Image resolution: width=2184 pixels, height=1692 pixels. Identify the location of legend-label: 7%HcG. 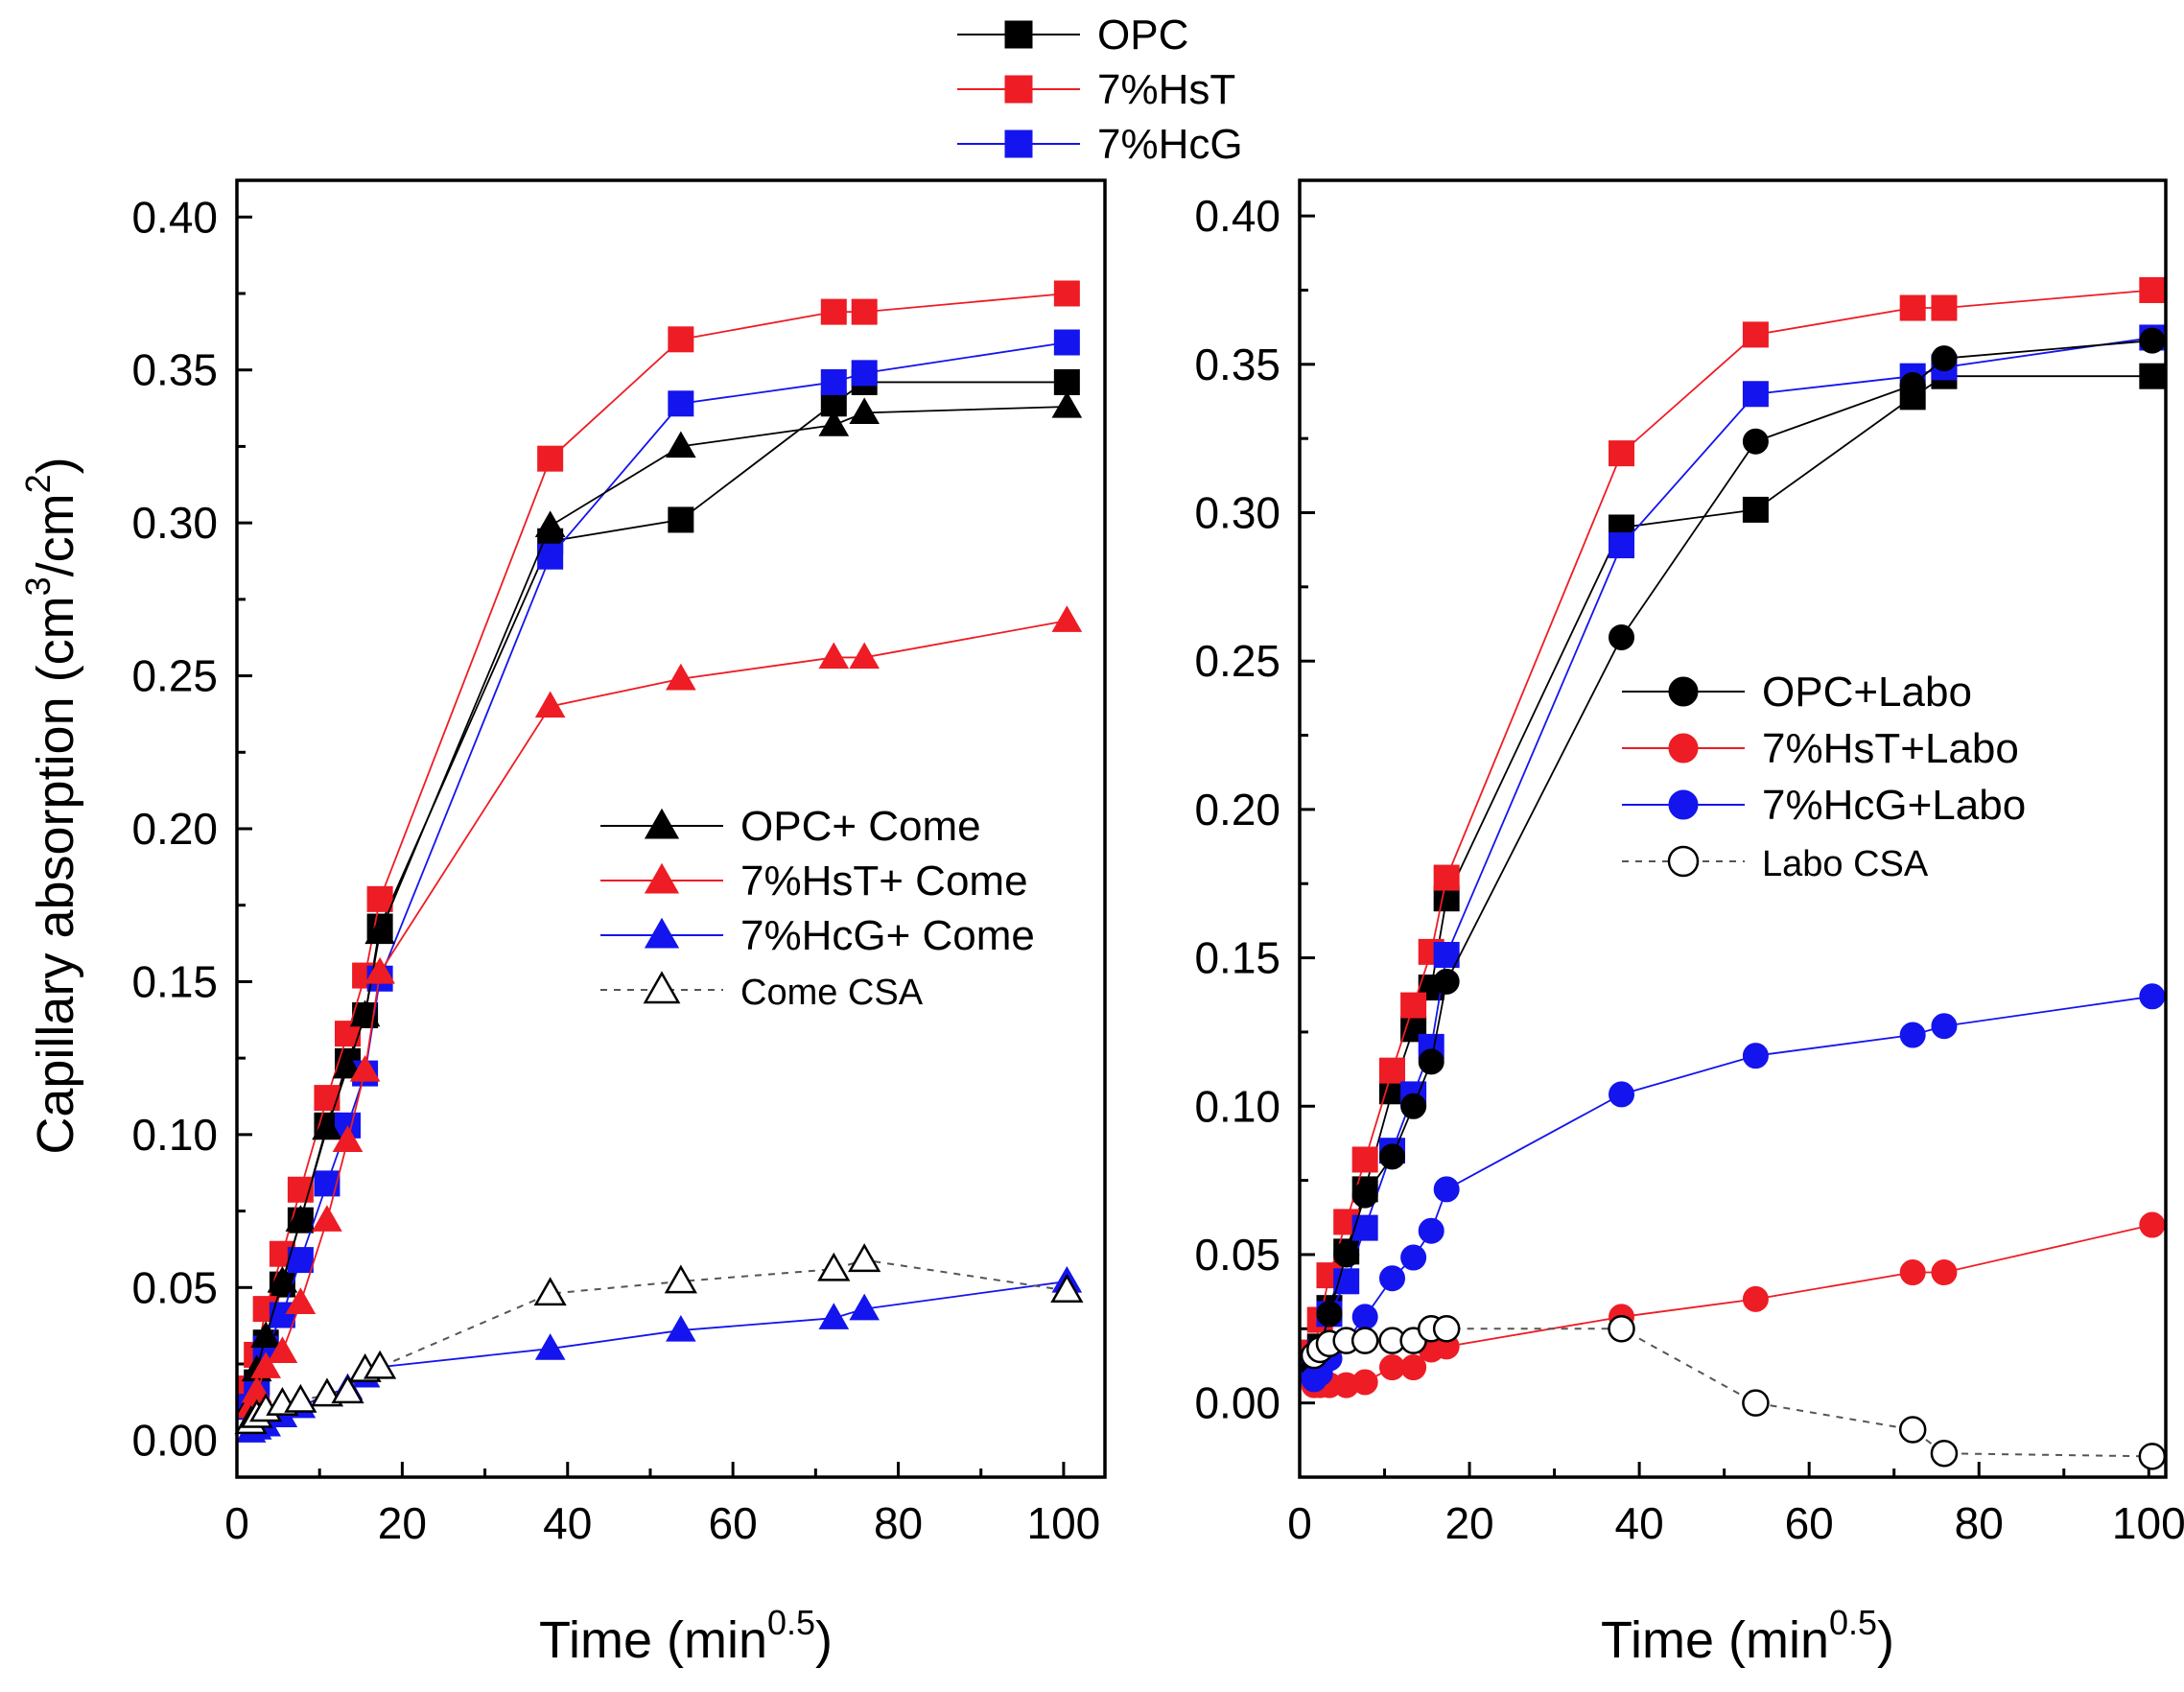
(1170, 144).